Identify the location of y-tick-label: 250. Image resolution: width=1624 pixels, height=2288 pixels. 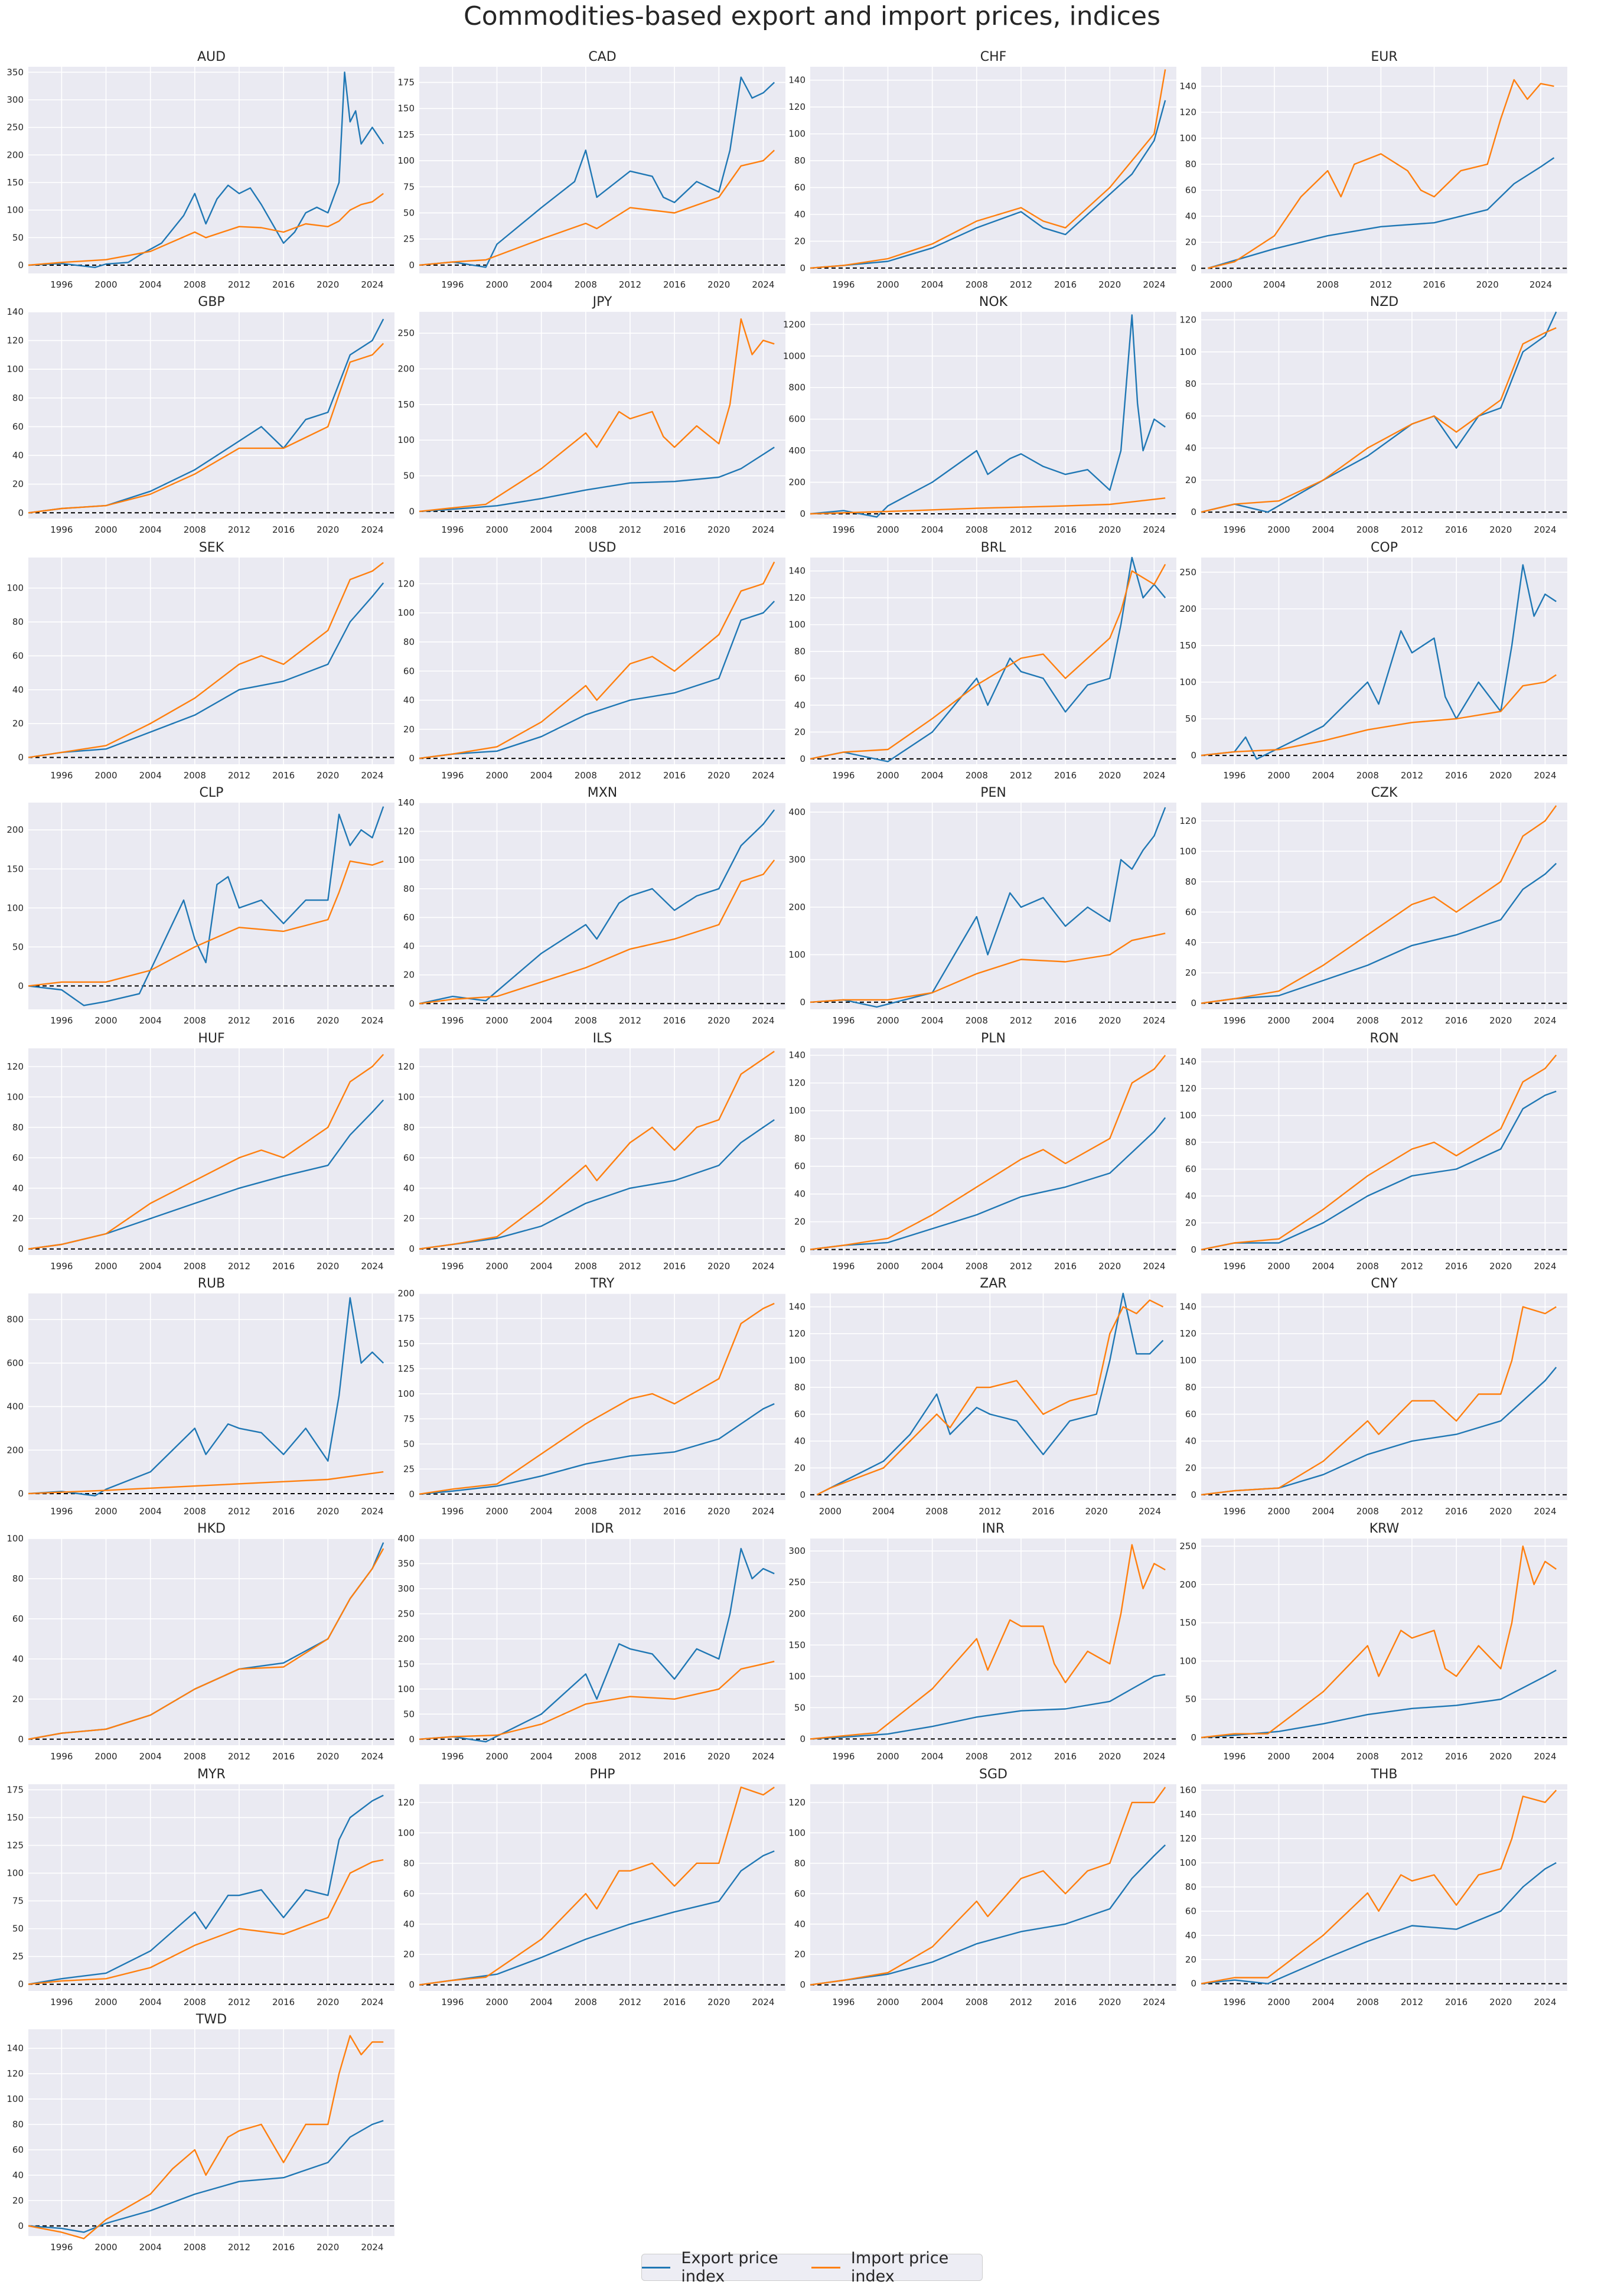
(406, 333).